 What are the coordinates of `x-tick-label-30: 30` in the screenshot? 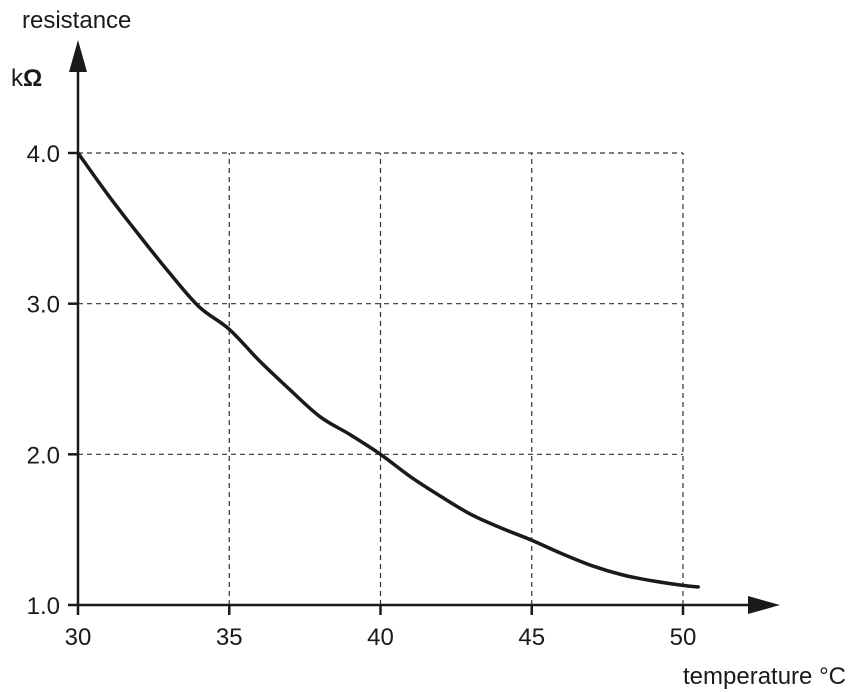 It's located at (78, 637).